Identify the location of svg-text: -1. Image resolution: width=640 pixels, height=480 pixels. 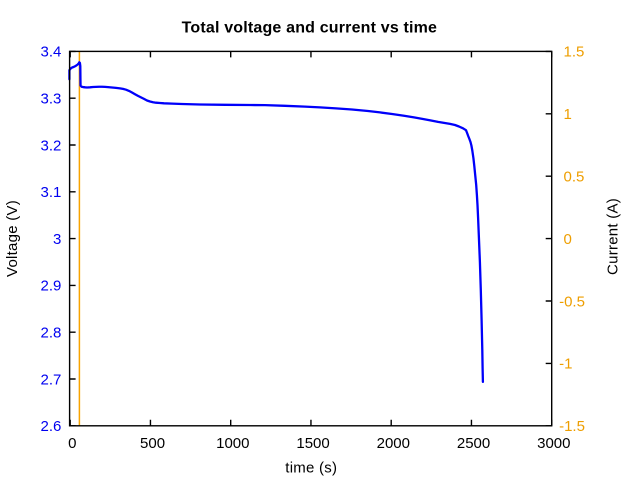
(565, 364).